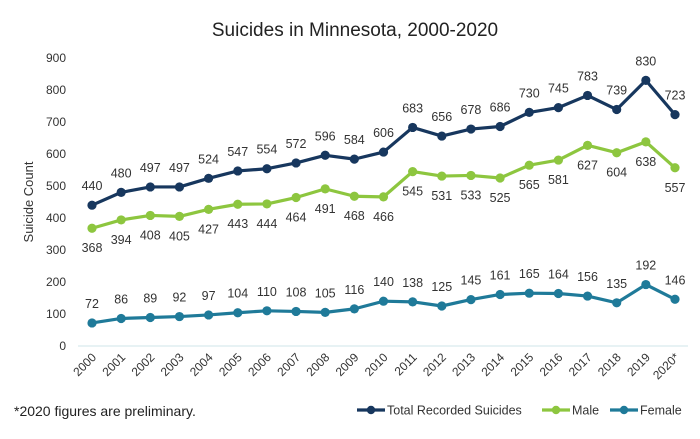 Image resolution: width=700 pixels, height=439 pixels. Describe the element at coordinates (84, 364) in the screenshot. I see `x-tick-label: 2000` at that location.